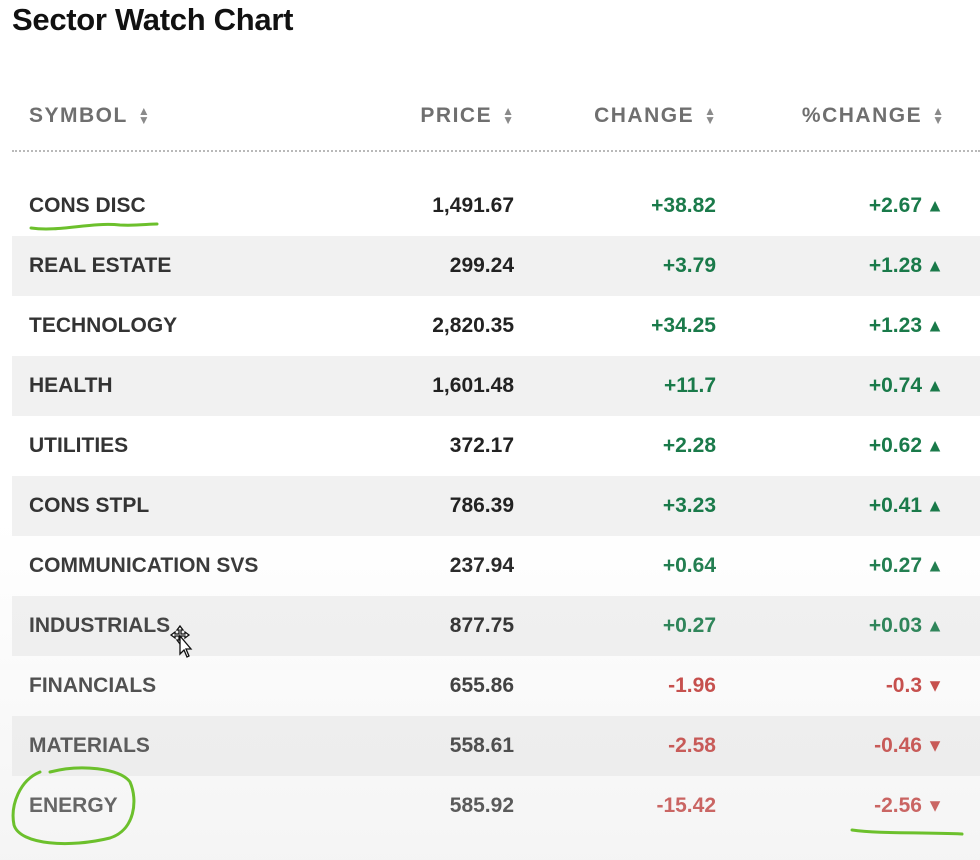 The height and width of the screenshot is (860, 980). I want to click on change-value: -2.58, so click(692, 745).